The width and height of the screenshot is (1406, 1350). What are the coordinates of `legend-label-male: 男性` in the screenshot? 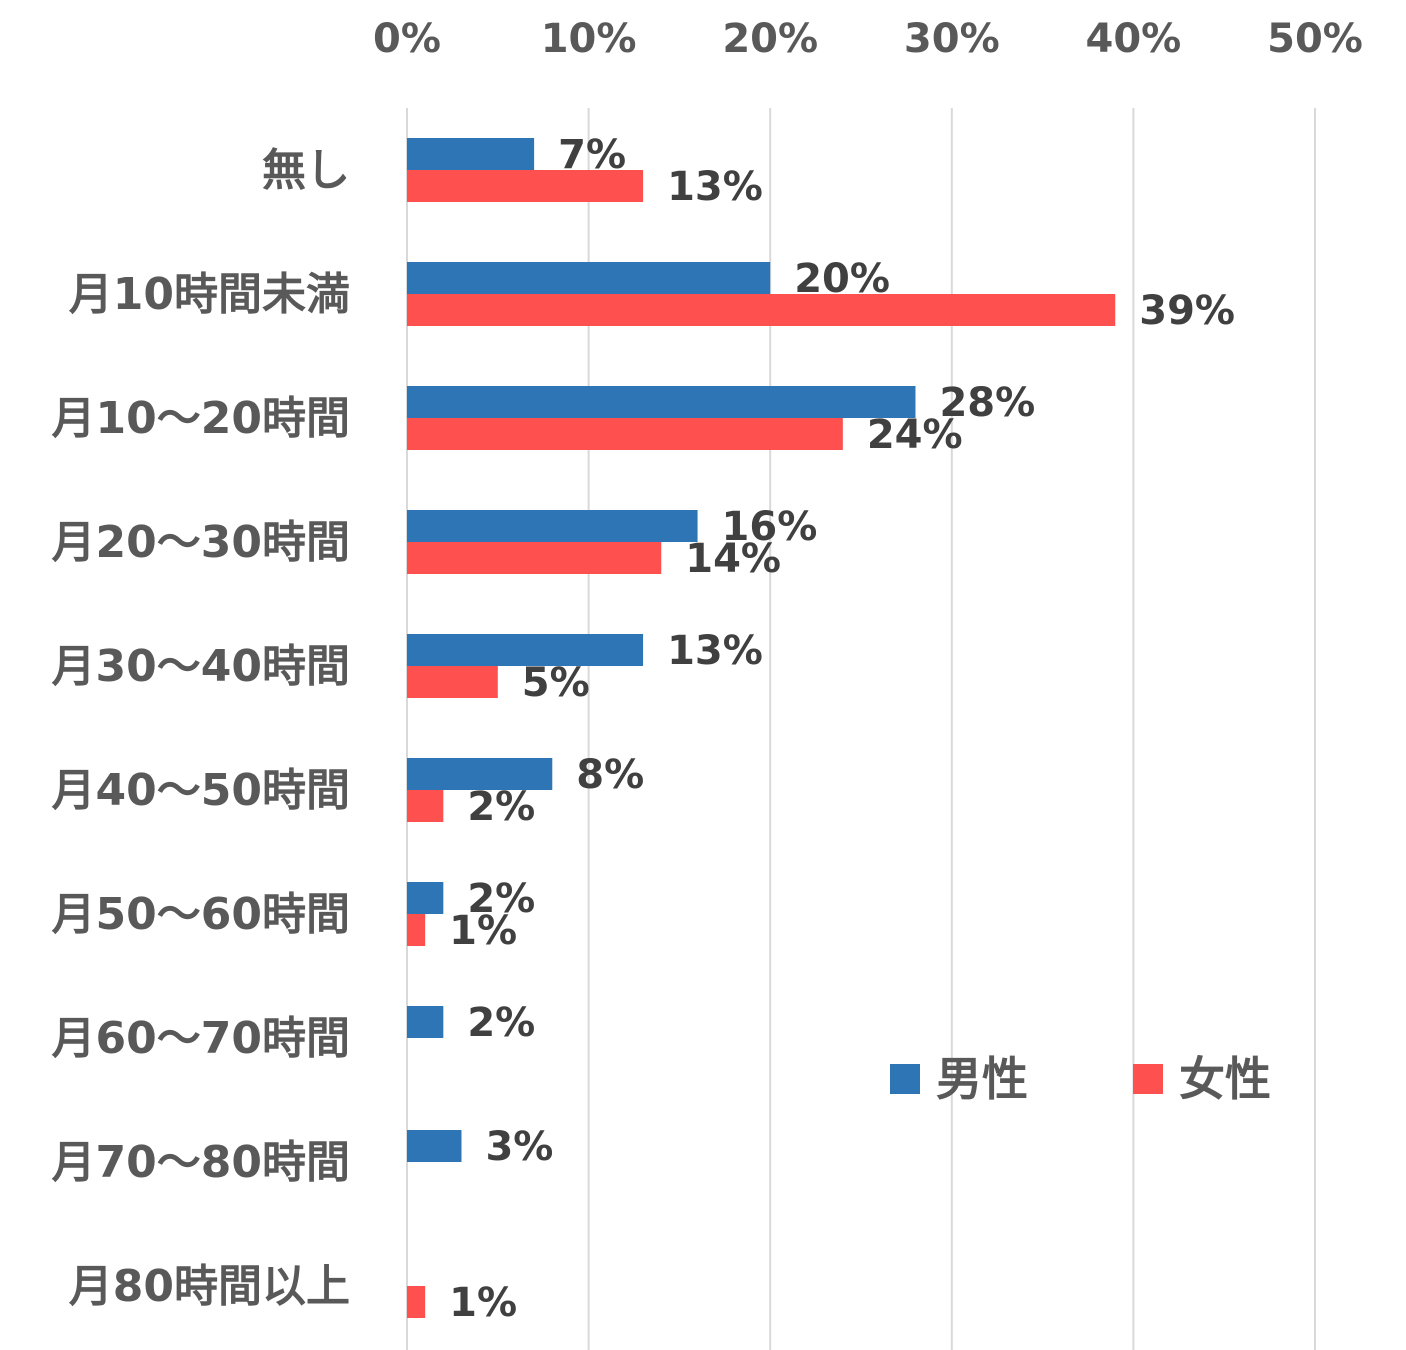 It's located at (982, 1079).